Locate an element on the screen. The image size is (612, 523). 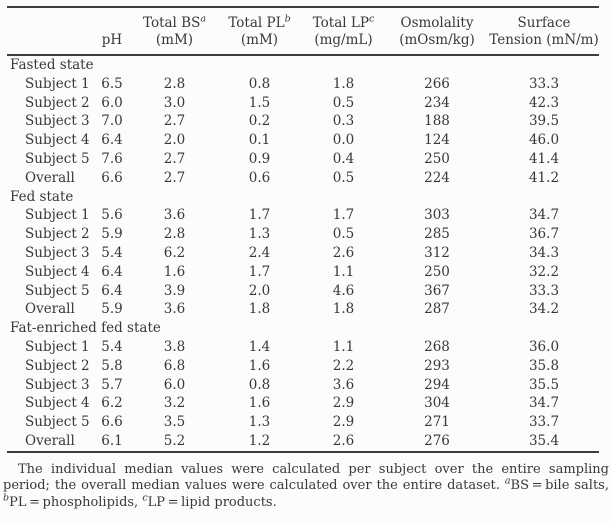
cell-value: 3.5 is located at coordinates (174, 422).